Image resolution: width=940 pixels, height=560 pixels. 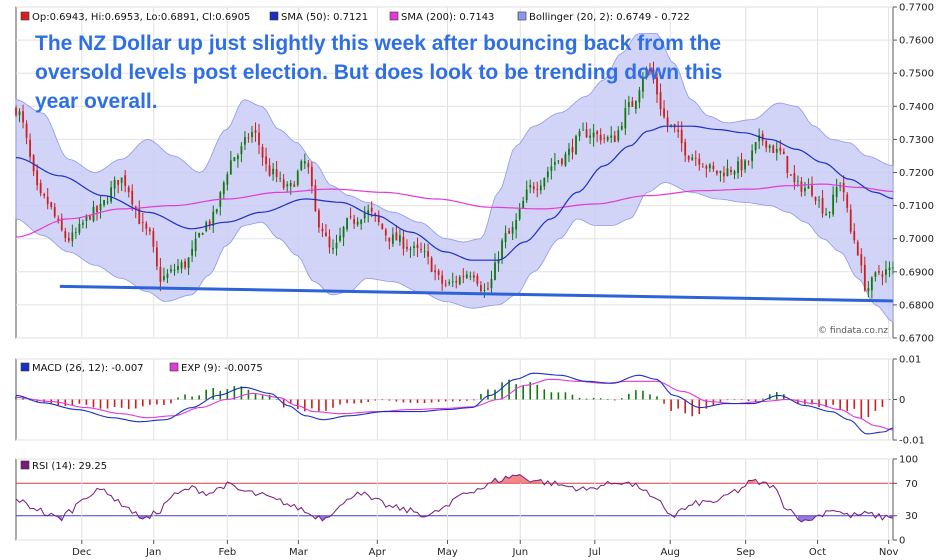 I want to click on x-month-label: Dec, so click(x=81, y=552).